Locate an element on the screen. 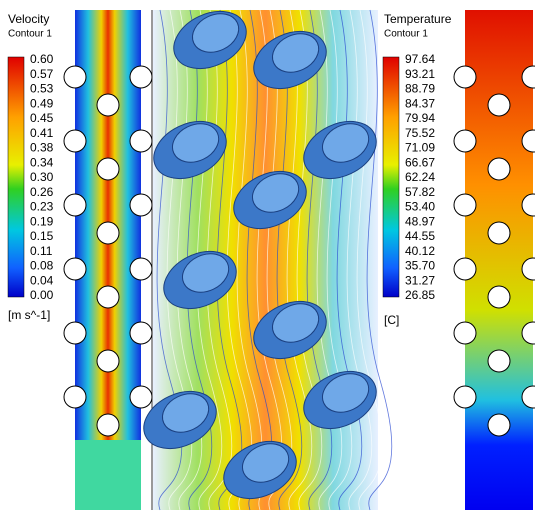 This screenshot has height=515, width=535. colorbar-label: 0.15 is located at coordinates (42, 236).